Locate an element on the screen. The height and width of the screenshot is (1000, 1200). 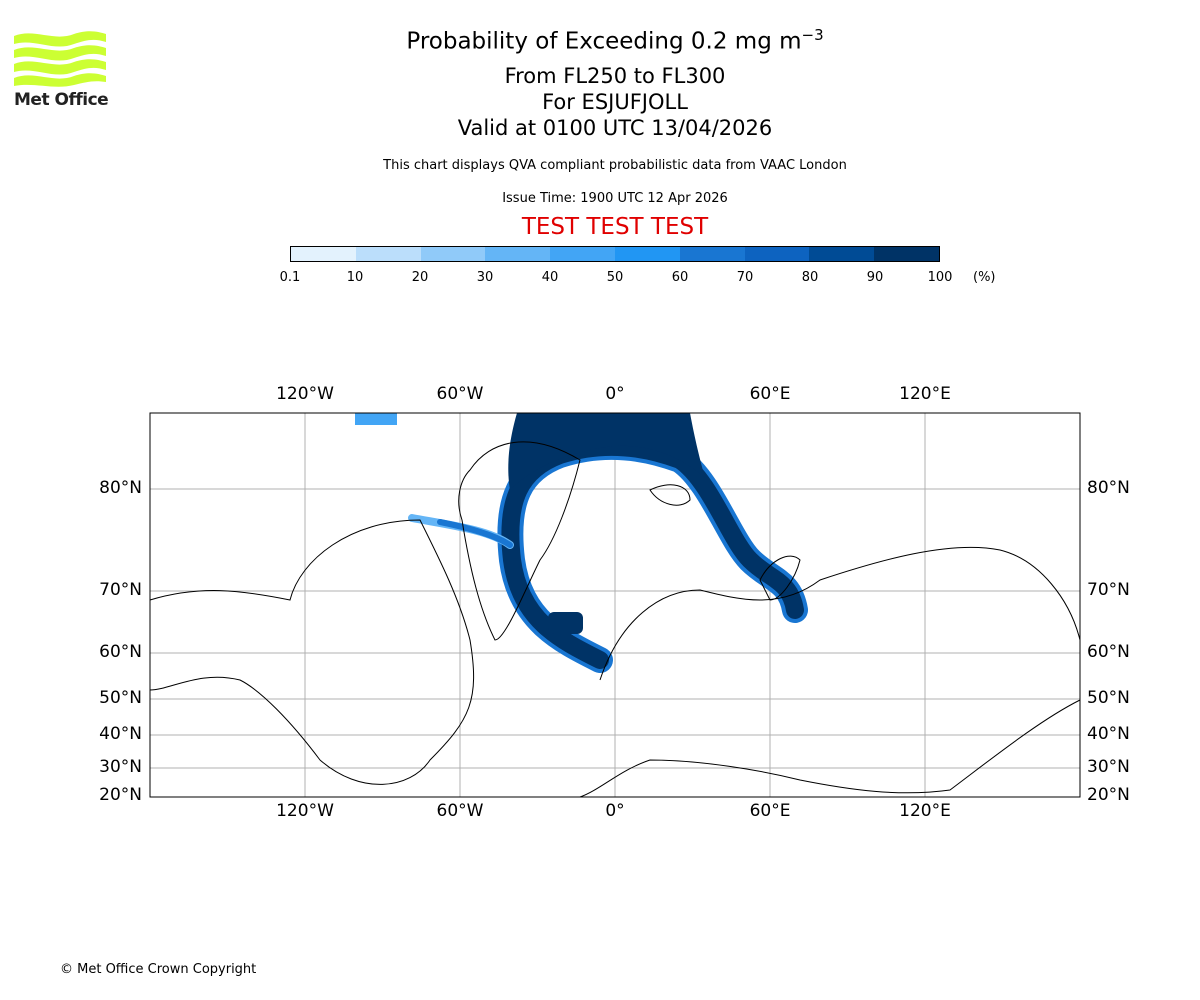
met-office-logo-text: Met Office is located at coordinates (61, 100).